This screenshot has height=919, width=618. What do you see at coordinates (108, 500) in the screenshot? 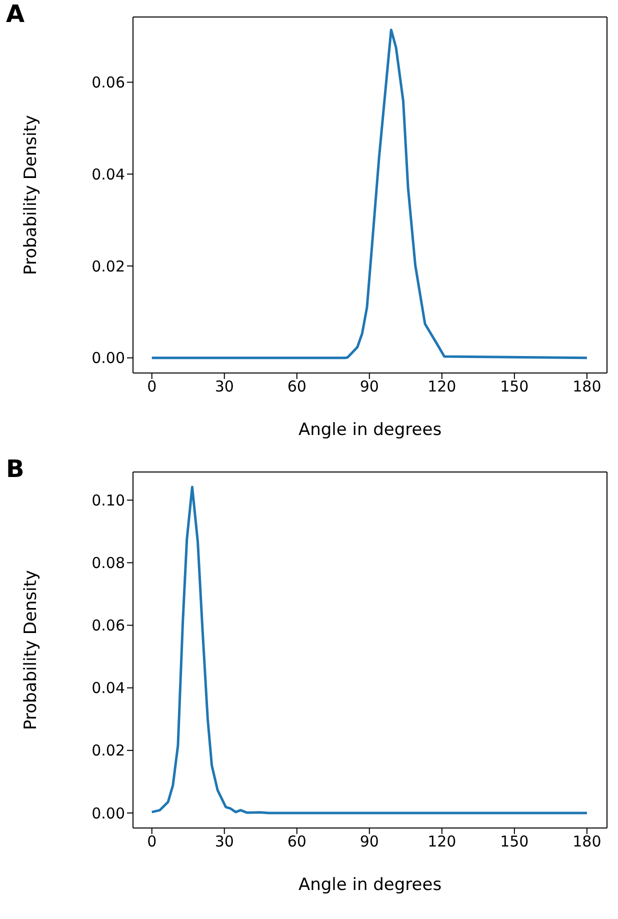
I see `y-tick-label: 0.10` at bounding box center [108, 500].